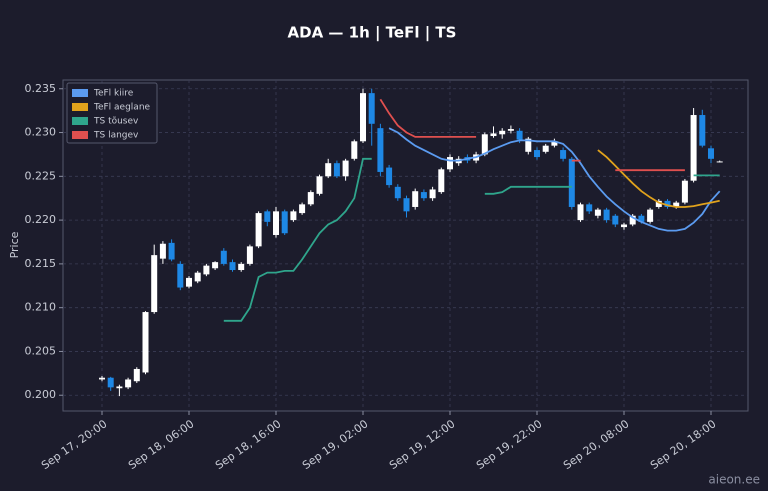 The width and height of the screenshot is (768, 491). I want to click on legend-label: TeFl aeglane, so click(122, 108).